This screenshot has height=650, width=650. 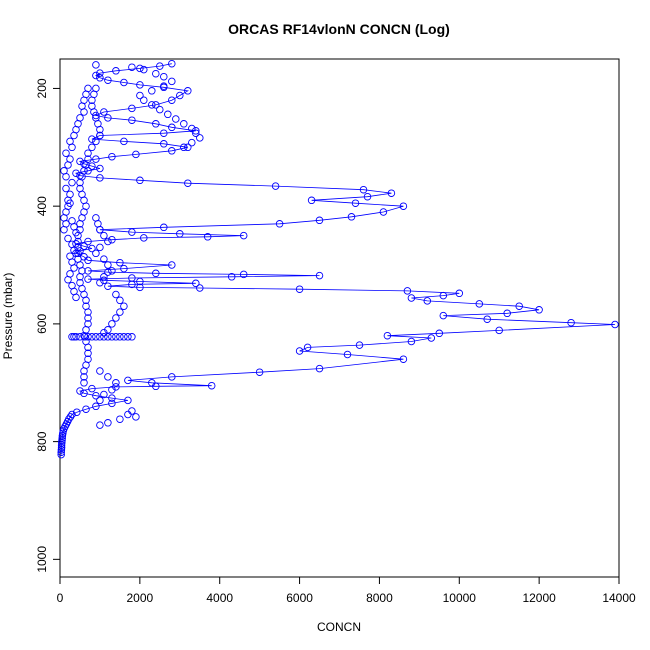 I want to click on x-tick-label: 4000, so click(x=219, y=598).